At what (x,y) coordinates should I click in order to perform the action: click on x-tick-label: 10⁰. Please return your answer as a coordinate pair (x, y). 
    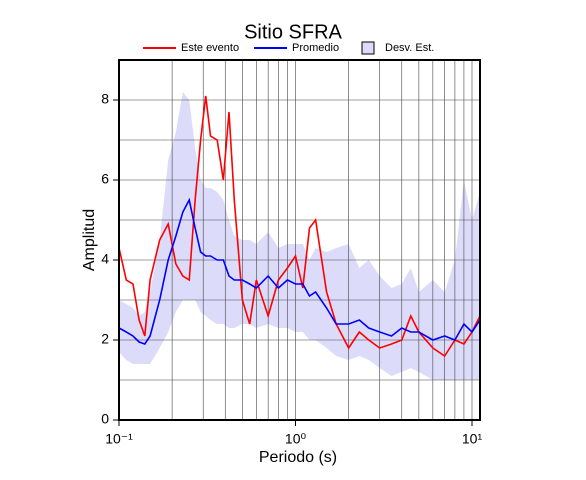
    Looking at the image, I should click on (296, 439).